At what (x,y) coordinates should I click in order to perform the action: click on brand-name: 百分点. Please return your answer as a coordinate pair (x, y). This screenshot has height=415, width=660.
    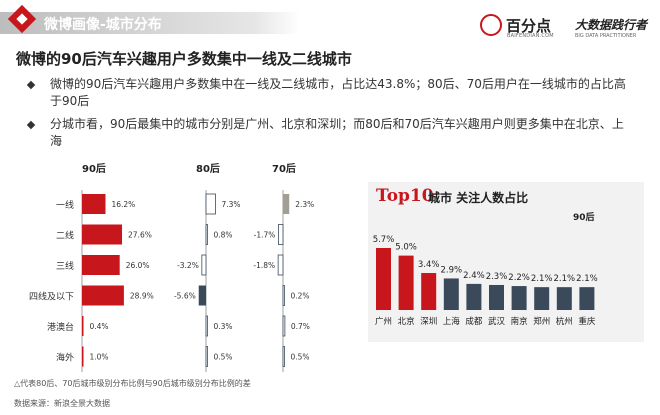
    Looking at the image, I should click on (529, 26).